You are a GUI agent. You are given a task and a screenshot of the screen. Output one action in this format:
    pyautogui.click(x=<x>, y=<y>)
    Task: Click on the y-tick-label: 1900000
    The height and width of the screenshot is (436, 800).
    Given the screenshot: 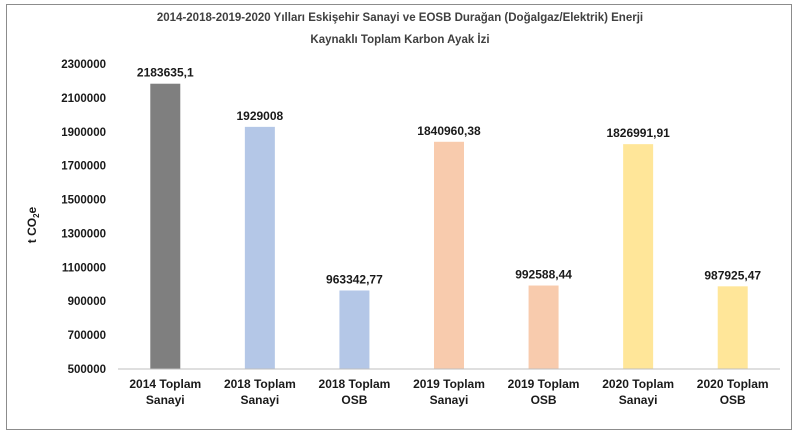 What is the action you would take?
    pyautogui.click(x=83, y=133)
    